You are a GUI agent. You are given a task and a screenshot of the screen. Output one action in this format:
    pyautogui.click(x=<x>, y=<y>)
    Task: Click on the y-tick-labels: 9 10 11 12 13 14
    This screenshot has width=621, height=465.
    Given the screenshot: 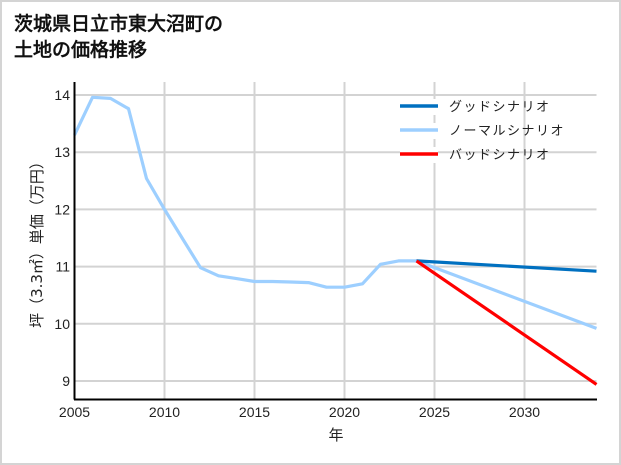 What is the action you would take?
    pyautogui.click(x=62, y=238)
    